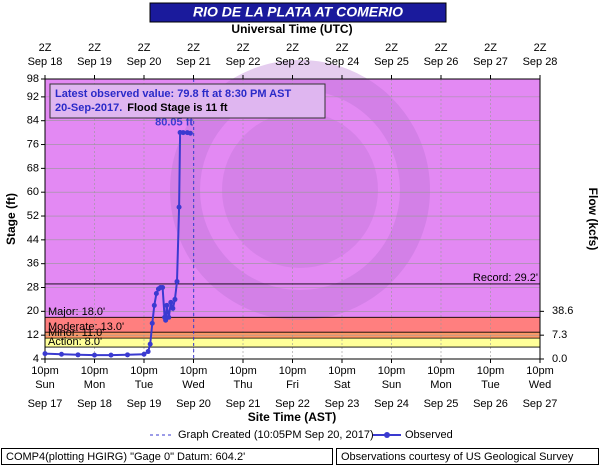 The height and width of the screenshot is (465, 600). I want to click on annotation-box, so click(187, 101).